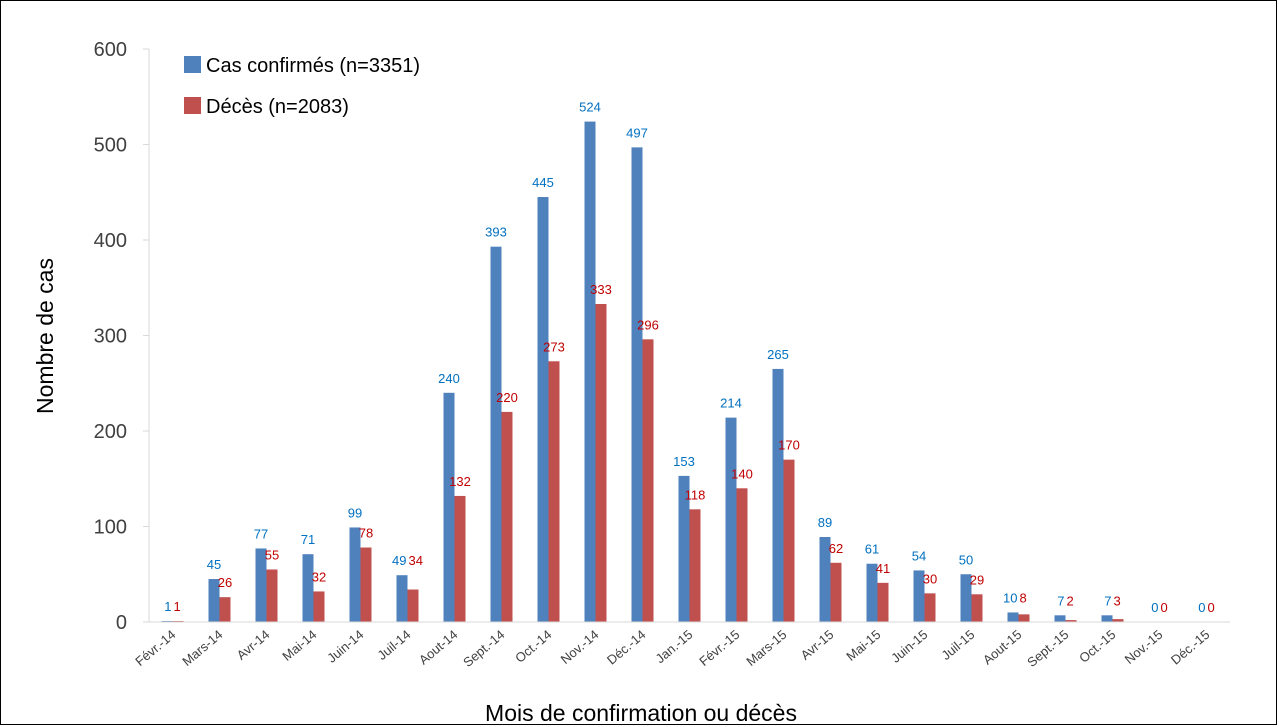  What do you see at coordinates (121, 623) in the screenshot?
I see `y-tick-label: 0` at bounding box center [121, 623].